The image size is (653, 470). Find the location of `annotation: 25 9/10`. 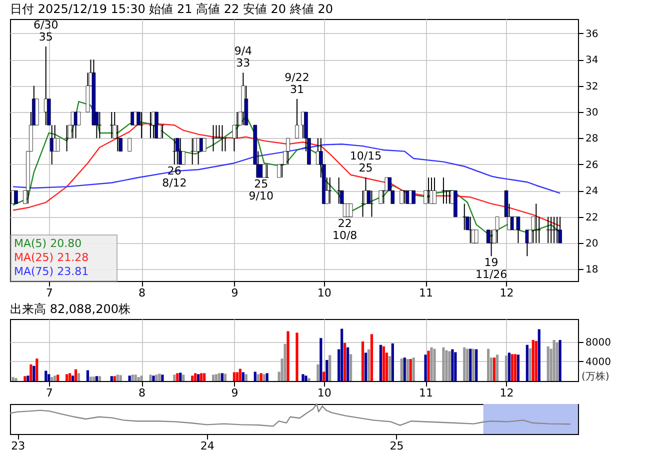

annotation: 25 9/10 is located at coordinates (261, 190).